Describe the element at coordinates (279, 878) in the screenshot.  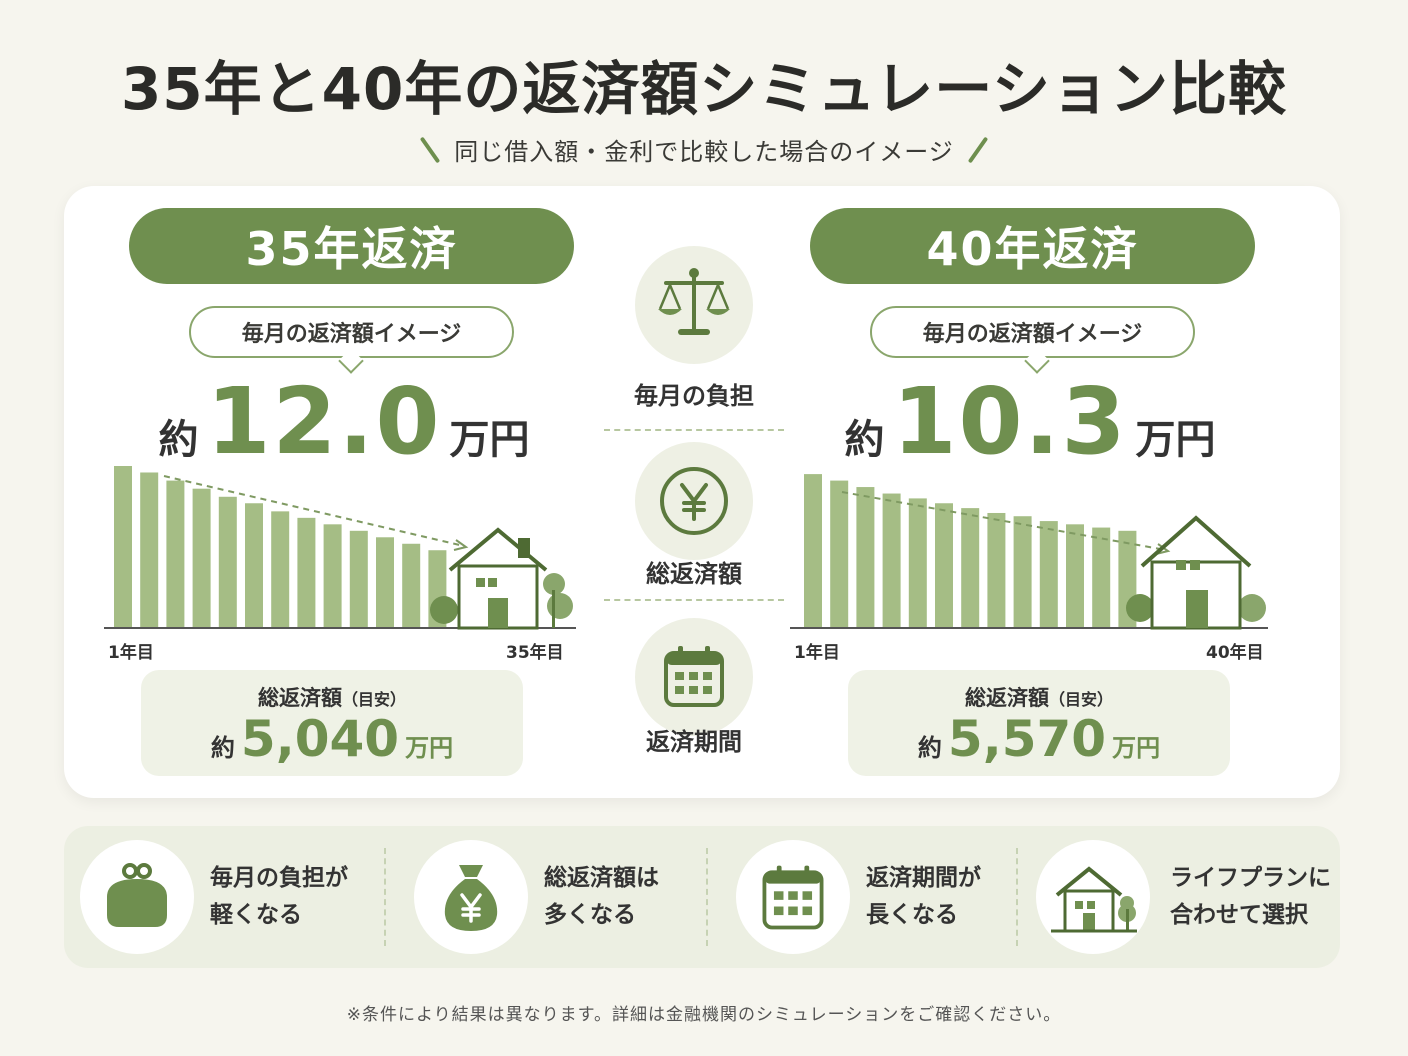
I see `summary-line1: 毎月の負担が` at that location.